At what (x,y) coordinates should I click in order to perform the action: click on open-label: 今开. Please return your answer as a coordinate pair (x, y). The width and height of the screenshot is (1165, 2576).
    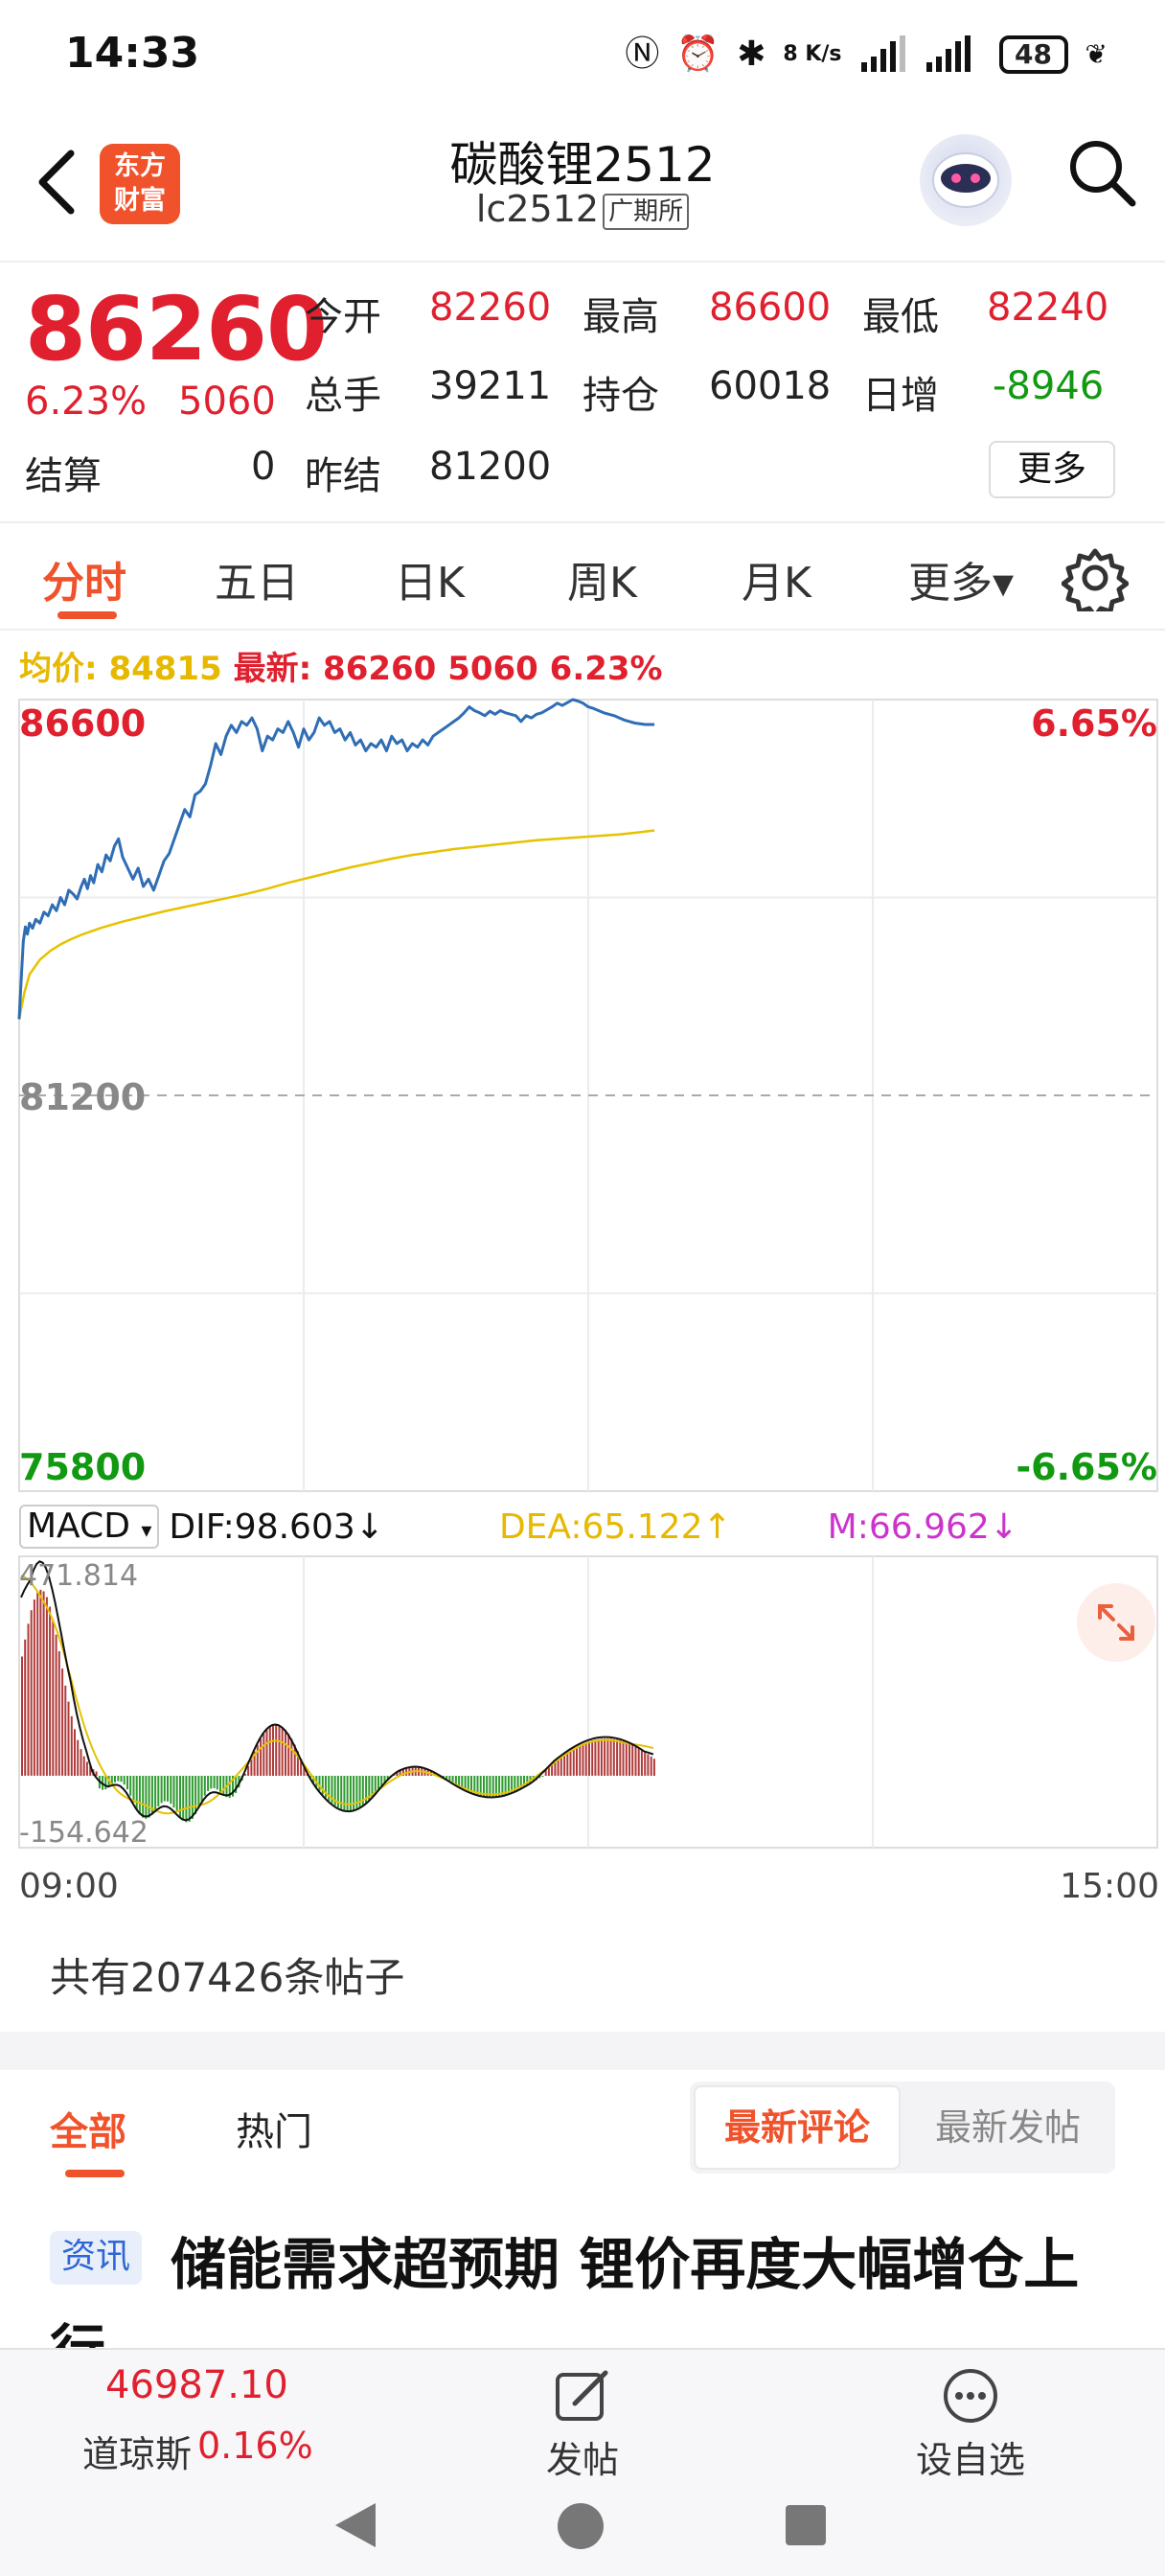
    Looking at the image, I should click on (343, 317).